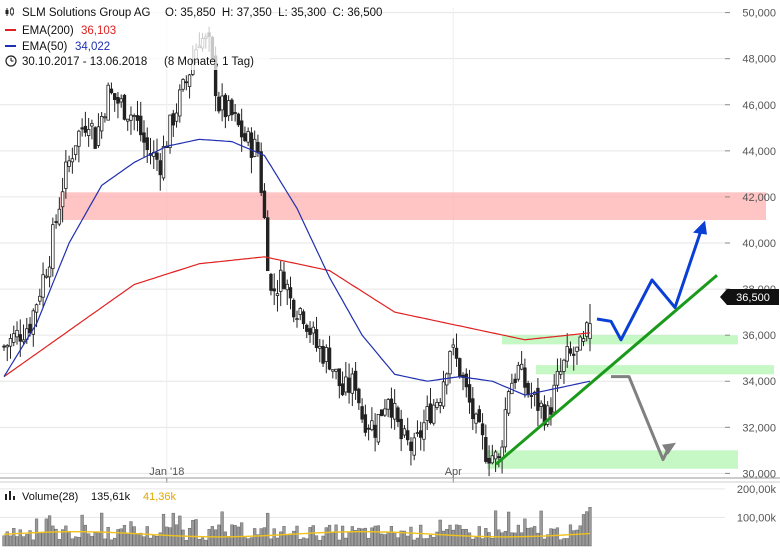 The image size is (780, 553). I want to click on volume-value: 135,61k, so click(111, 497).